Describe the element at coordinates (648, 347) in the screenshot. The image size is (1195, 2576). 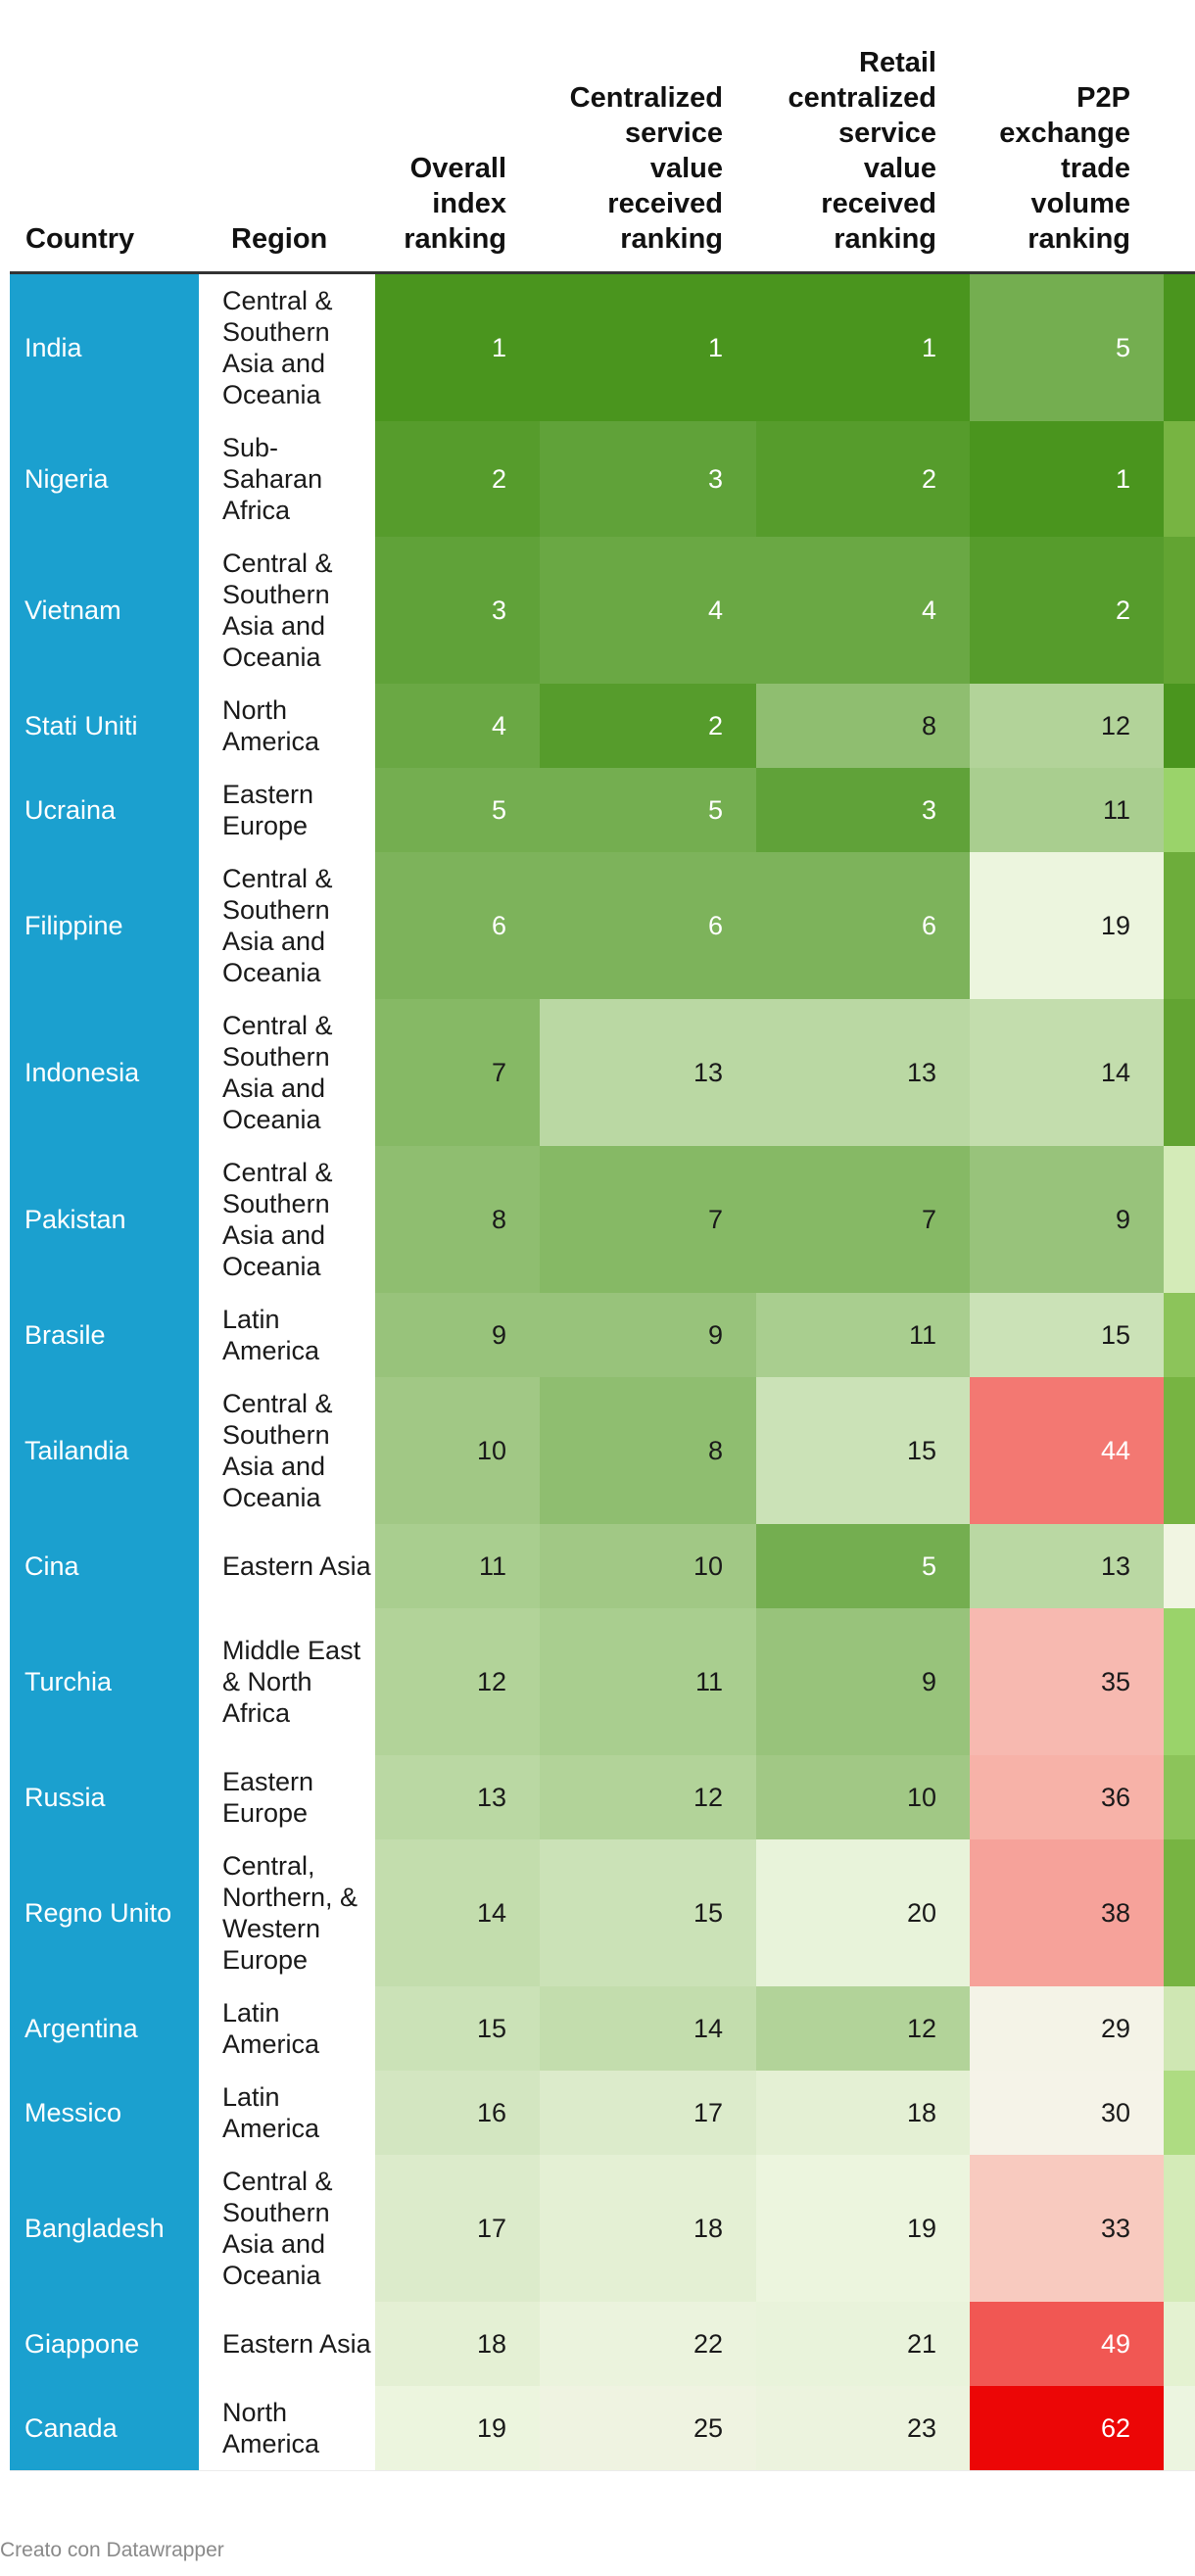
I see `centralized-rank-cell: 1` at that location.